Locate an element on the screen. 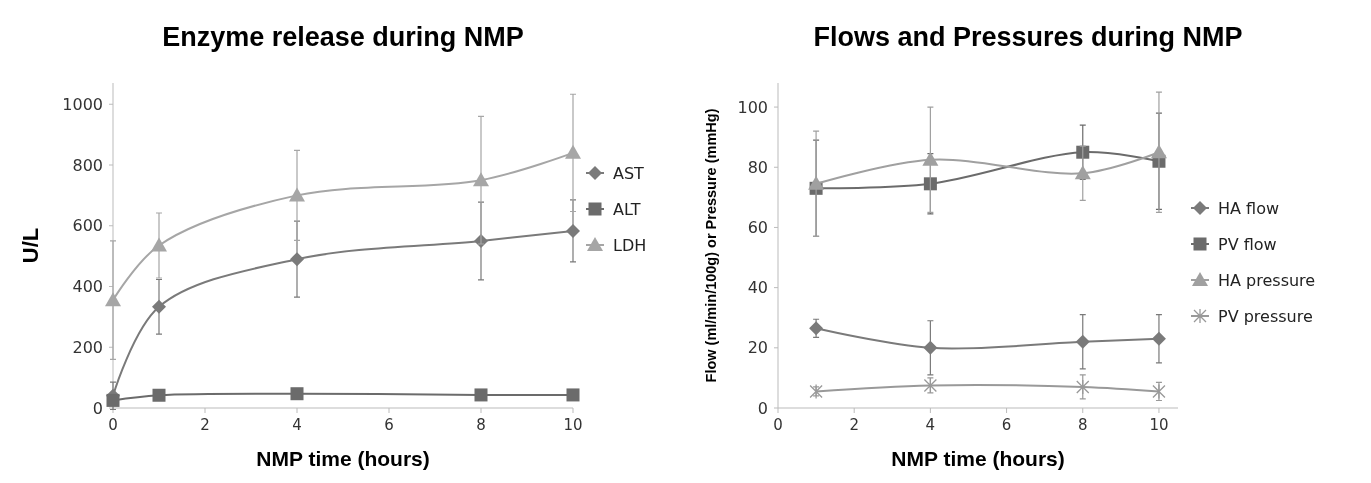  y-axis-title: U/L is located at coordinates (30, 245).